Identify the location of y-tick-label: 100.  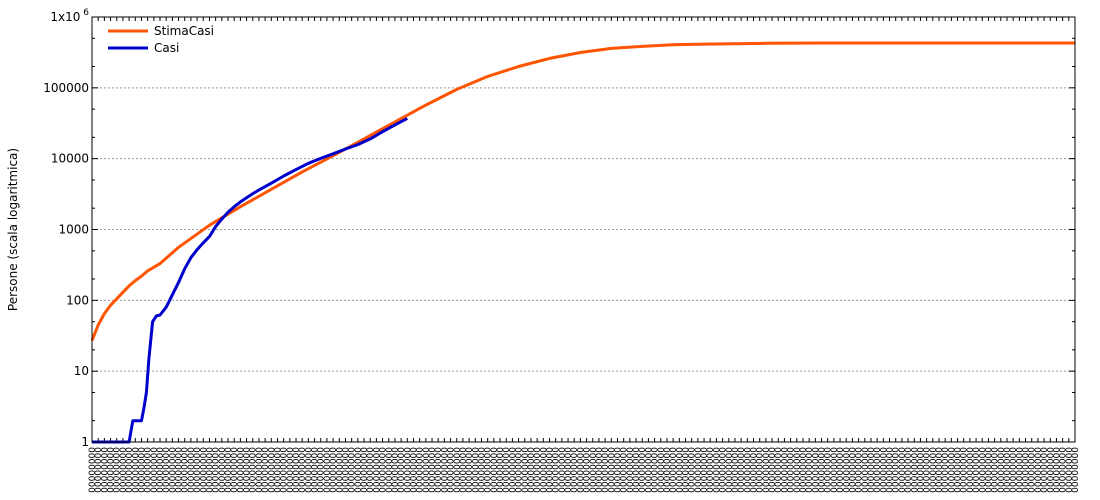
(77, 300).